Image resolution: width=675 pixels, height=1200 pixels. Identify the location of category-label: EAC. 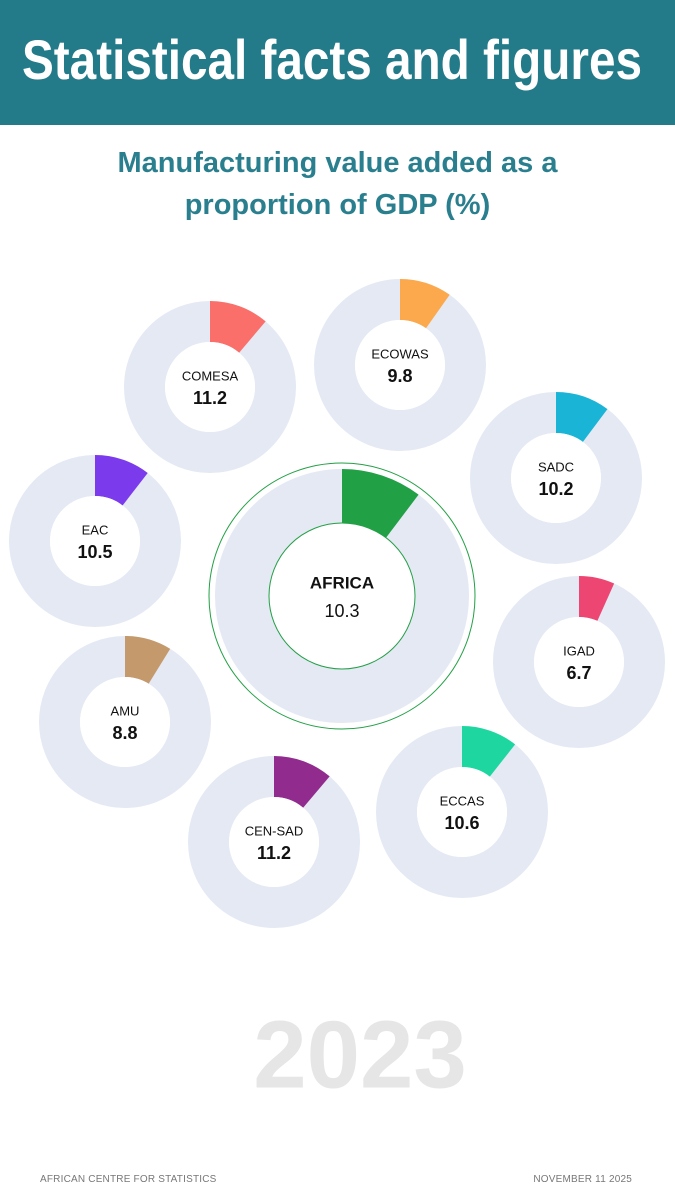
(95, 529).